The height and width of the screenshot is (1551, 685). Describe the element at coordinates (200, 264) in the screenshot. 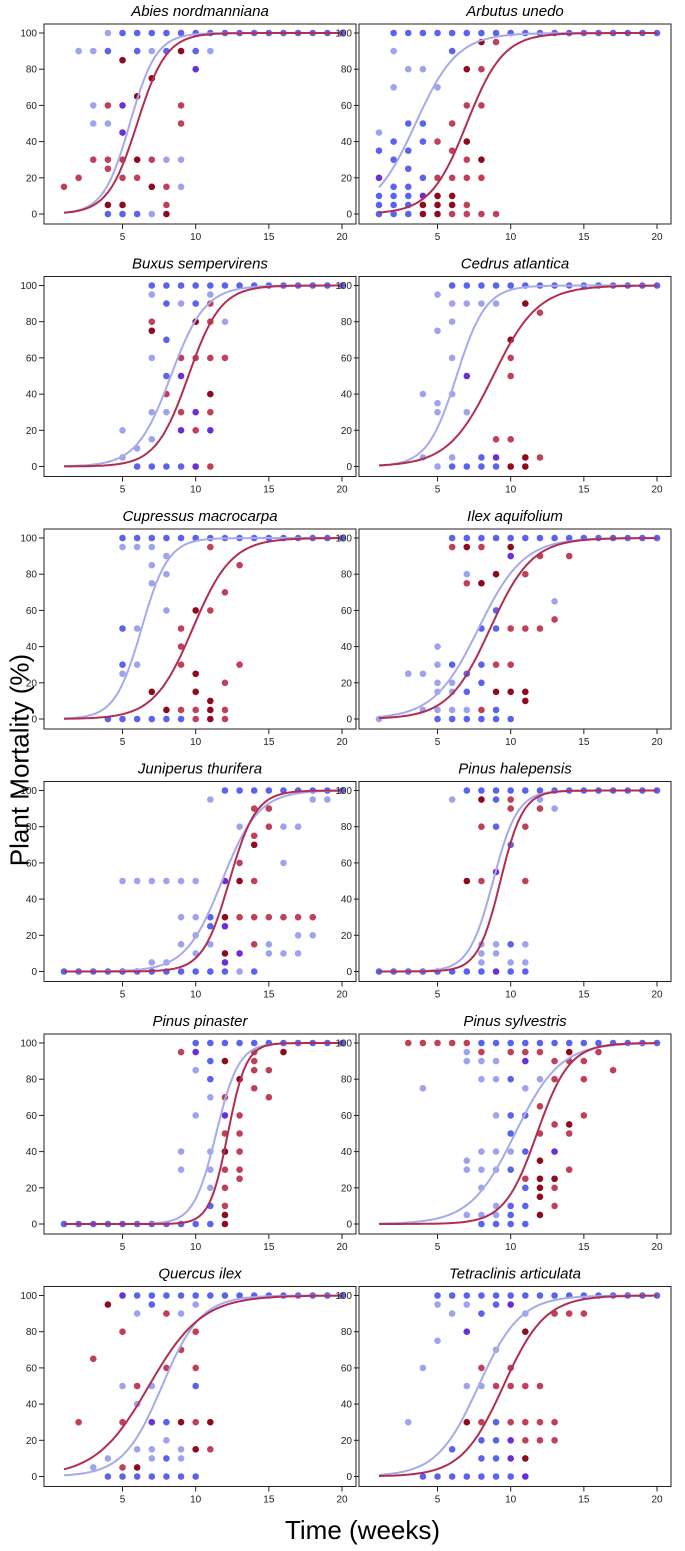

I see `panel-title: Buxus sempervirens` at that location.